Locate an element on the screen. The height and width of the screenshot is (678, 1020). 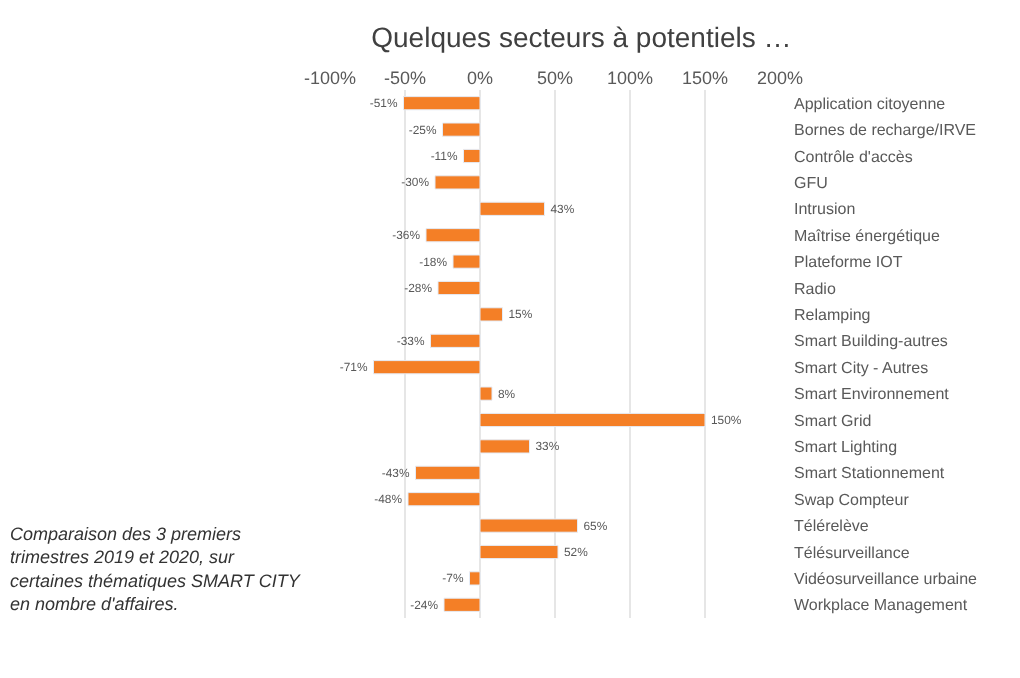
y-tick-label: Smart Environnement is located at coordinates (872, 394).